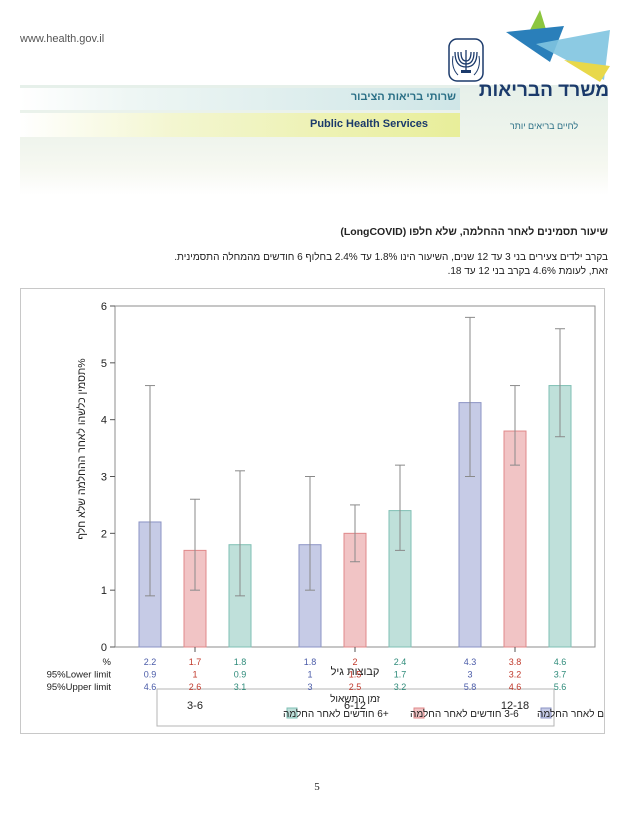 The width and height of the screenshot is (634, 839). Describe the element at coordinates (104, 421) in the screenshot. I see `y-tick-label: 4` at that location.